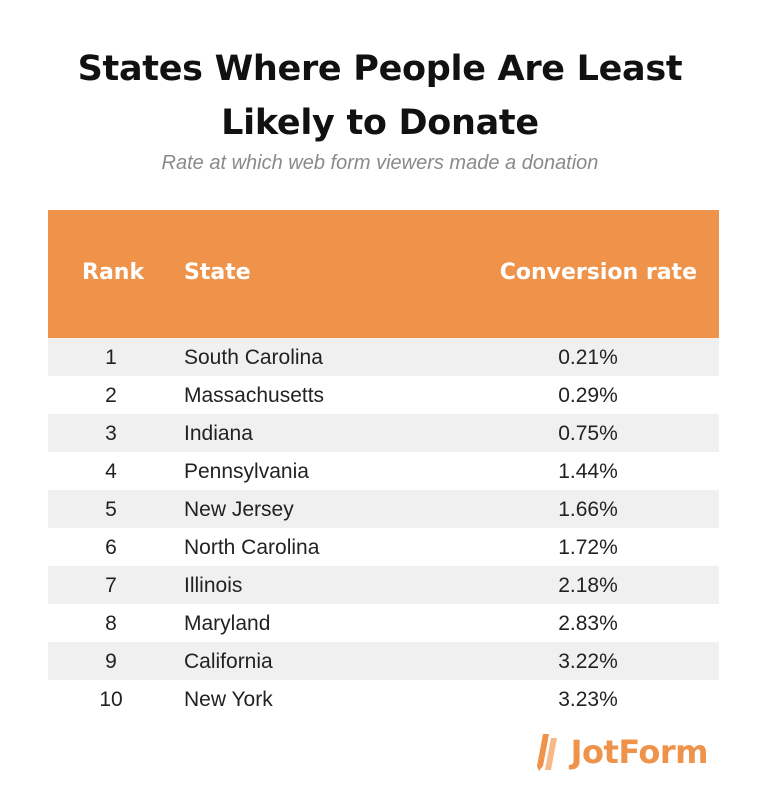 This screenshot has width=760, height=804. I want to click on column-header-rank: Rank, so click(113, 272).